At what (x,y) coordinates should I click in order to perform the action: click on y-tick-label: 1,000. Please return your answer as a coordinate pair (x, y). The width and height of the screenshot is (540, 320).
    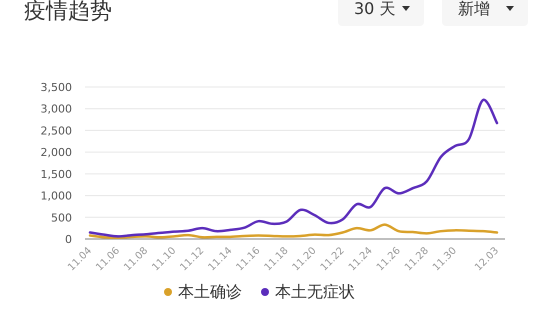
    Looking at the image, I should click on (56, 196).